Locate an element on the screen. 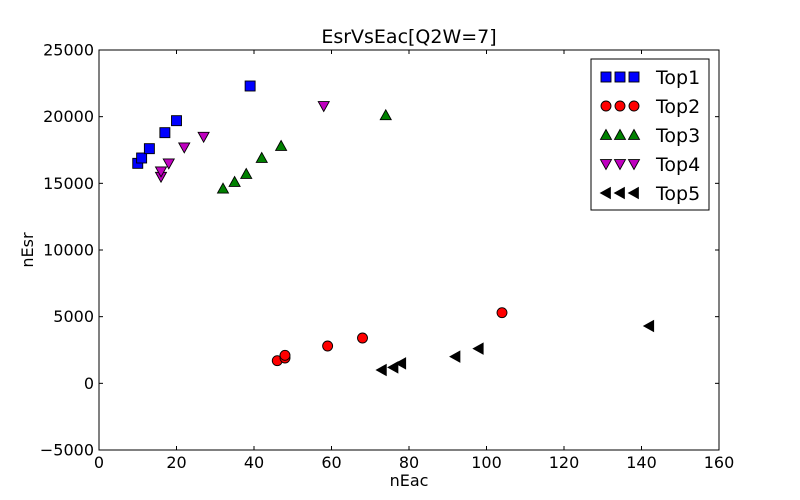  y-tick-label: 5000 is located at coordinates (73, 316).